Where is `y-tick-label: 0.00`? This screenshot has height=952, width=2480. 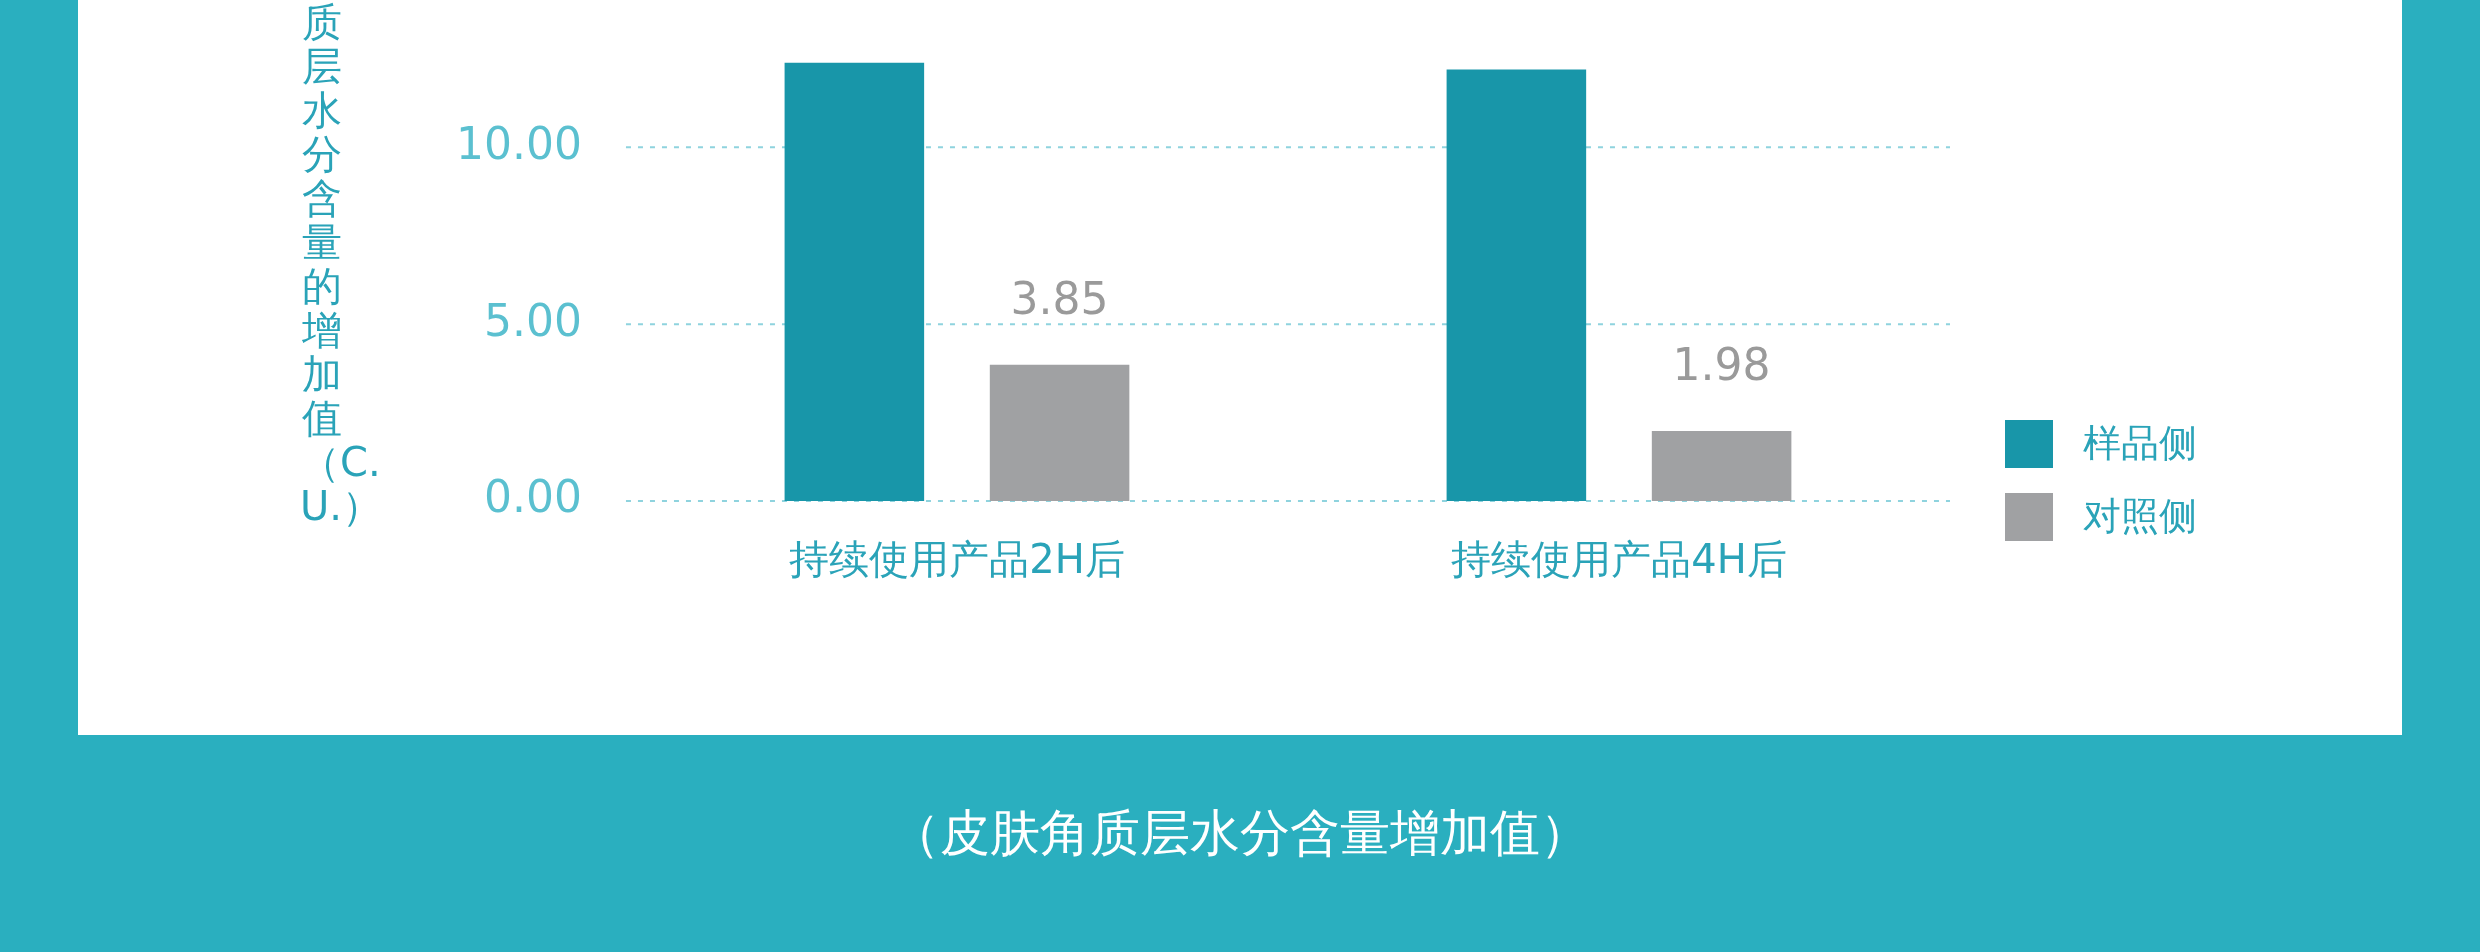 y-tick-label: 0.00 is located at coordinates (532, 497).